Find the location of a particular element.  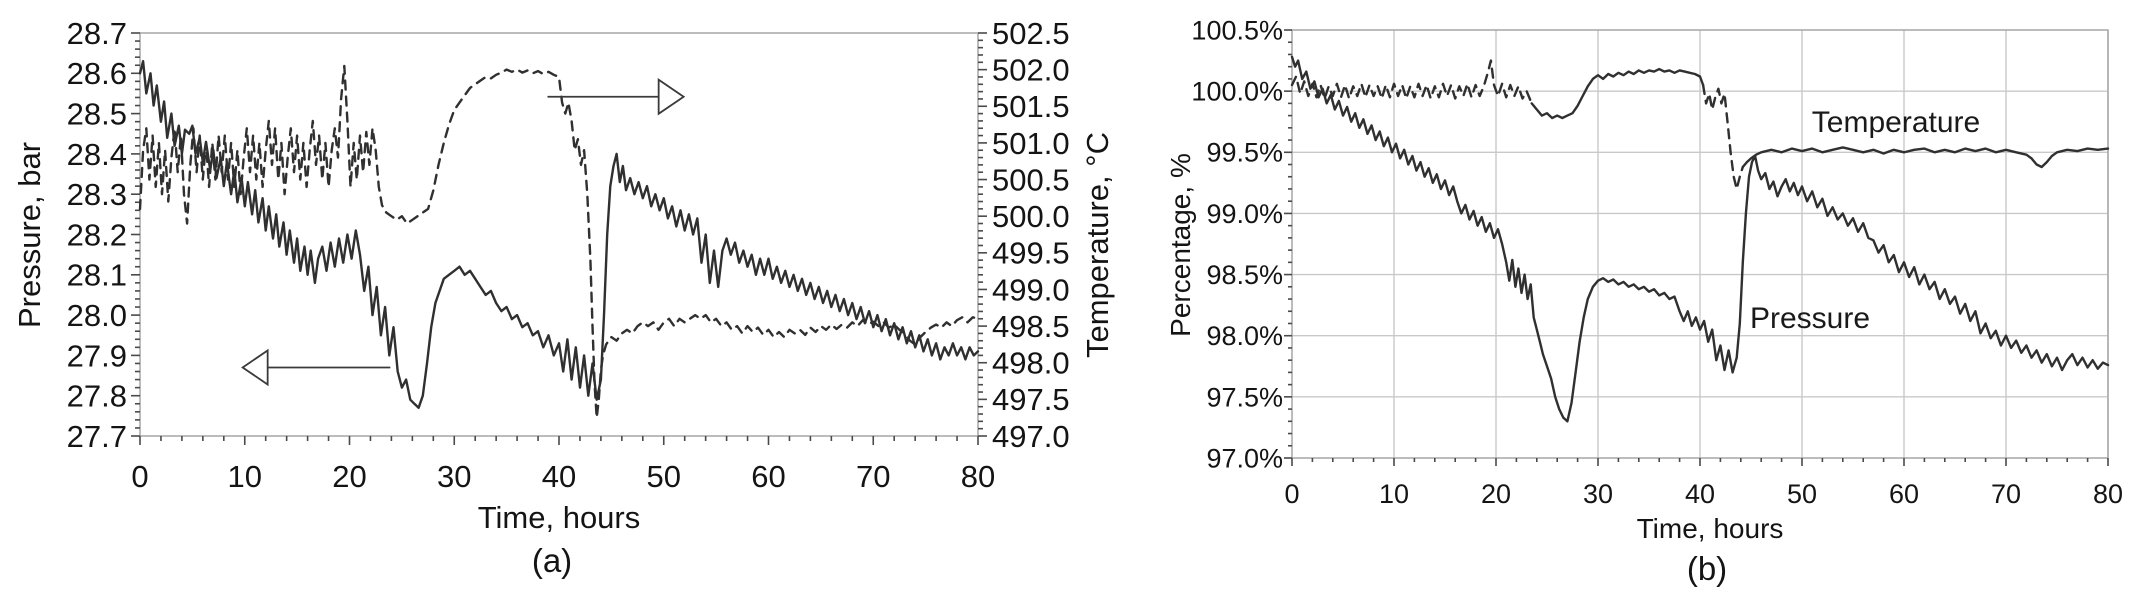

svg-text: 502.0 is located at coordinates (1031, 69).